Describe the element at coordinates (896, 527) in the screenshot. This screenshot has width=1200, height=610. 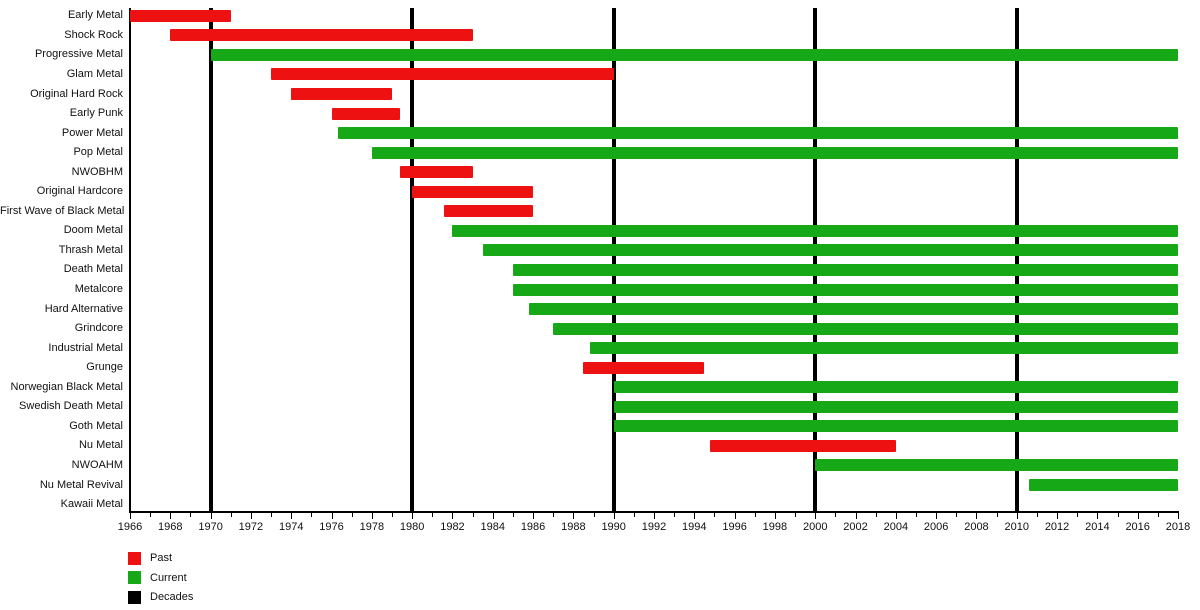
I see `x-tick-label-2004: 2004` at that location.